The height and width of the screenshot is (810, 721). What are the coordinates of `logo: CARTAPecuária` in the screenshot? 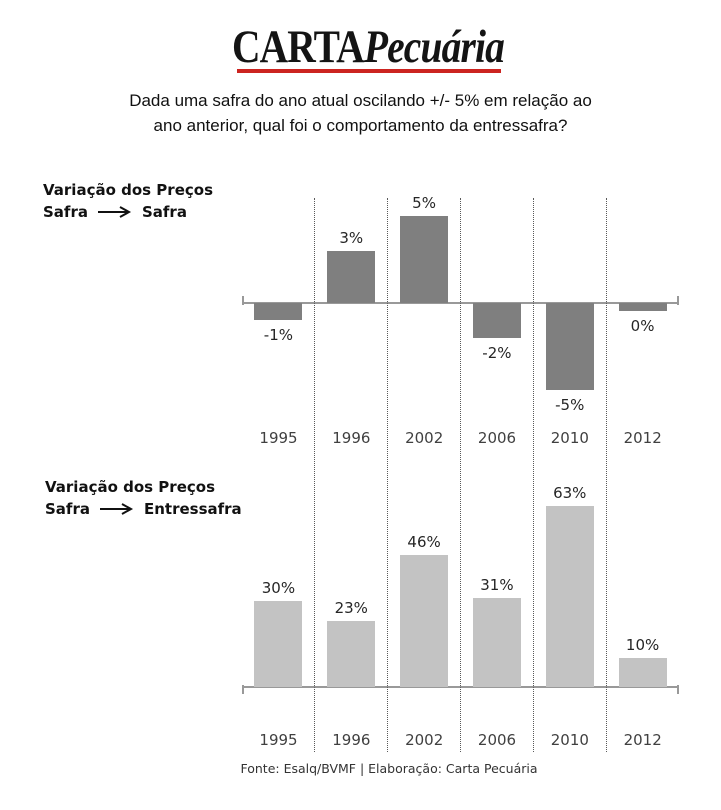 It's located at (368, 47).